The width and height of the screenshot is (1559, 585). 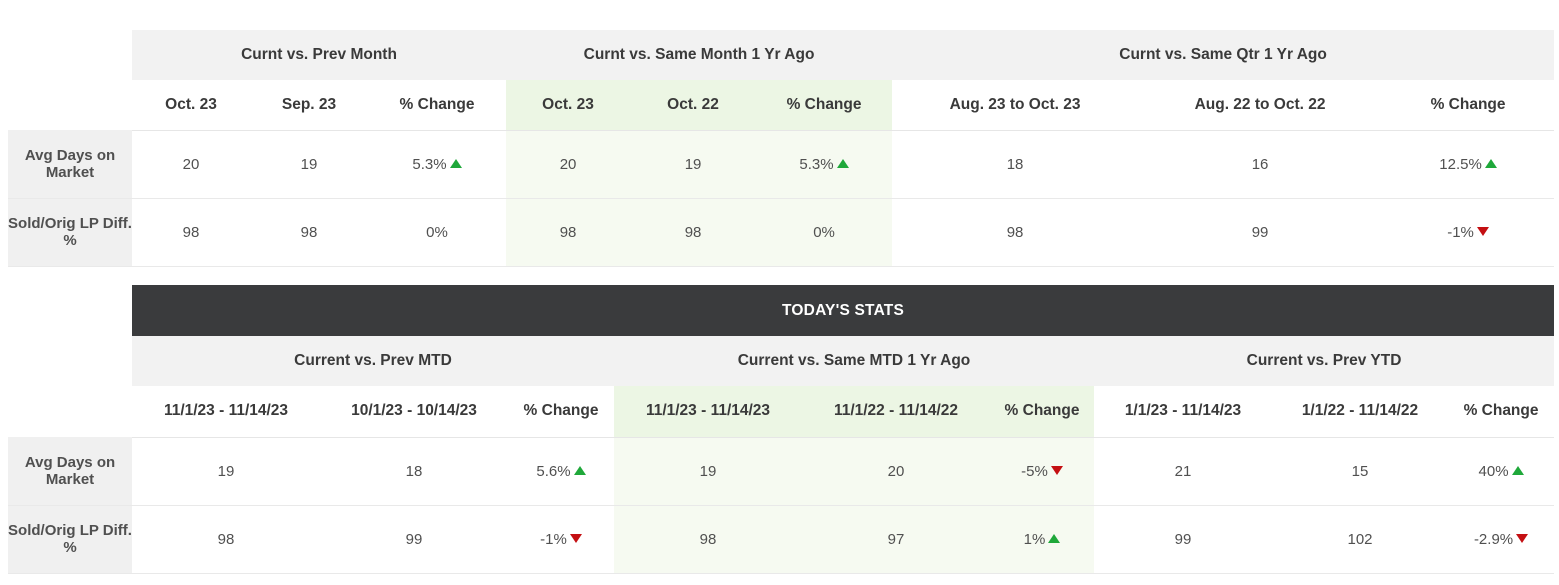 I want to click on change-cell: 5.6%, so click(x=561, y=471).